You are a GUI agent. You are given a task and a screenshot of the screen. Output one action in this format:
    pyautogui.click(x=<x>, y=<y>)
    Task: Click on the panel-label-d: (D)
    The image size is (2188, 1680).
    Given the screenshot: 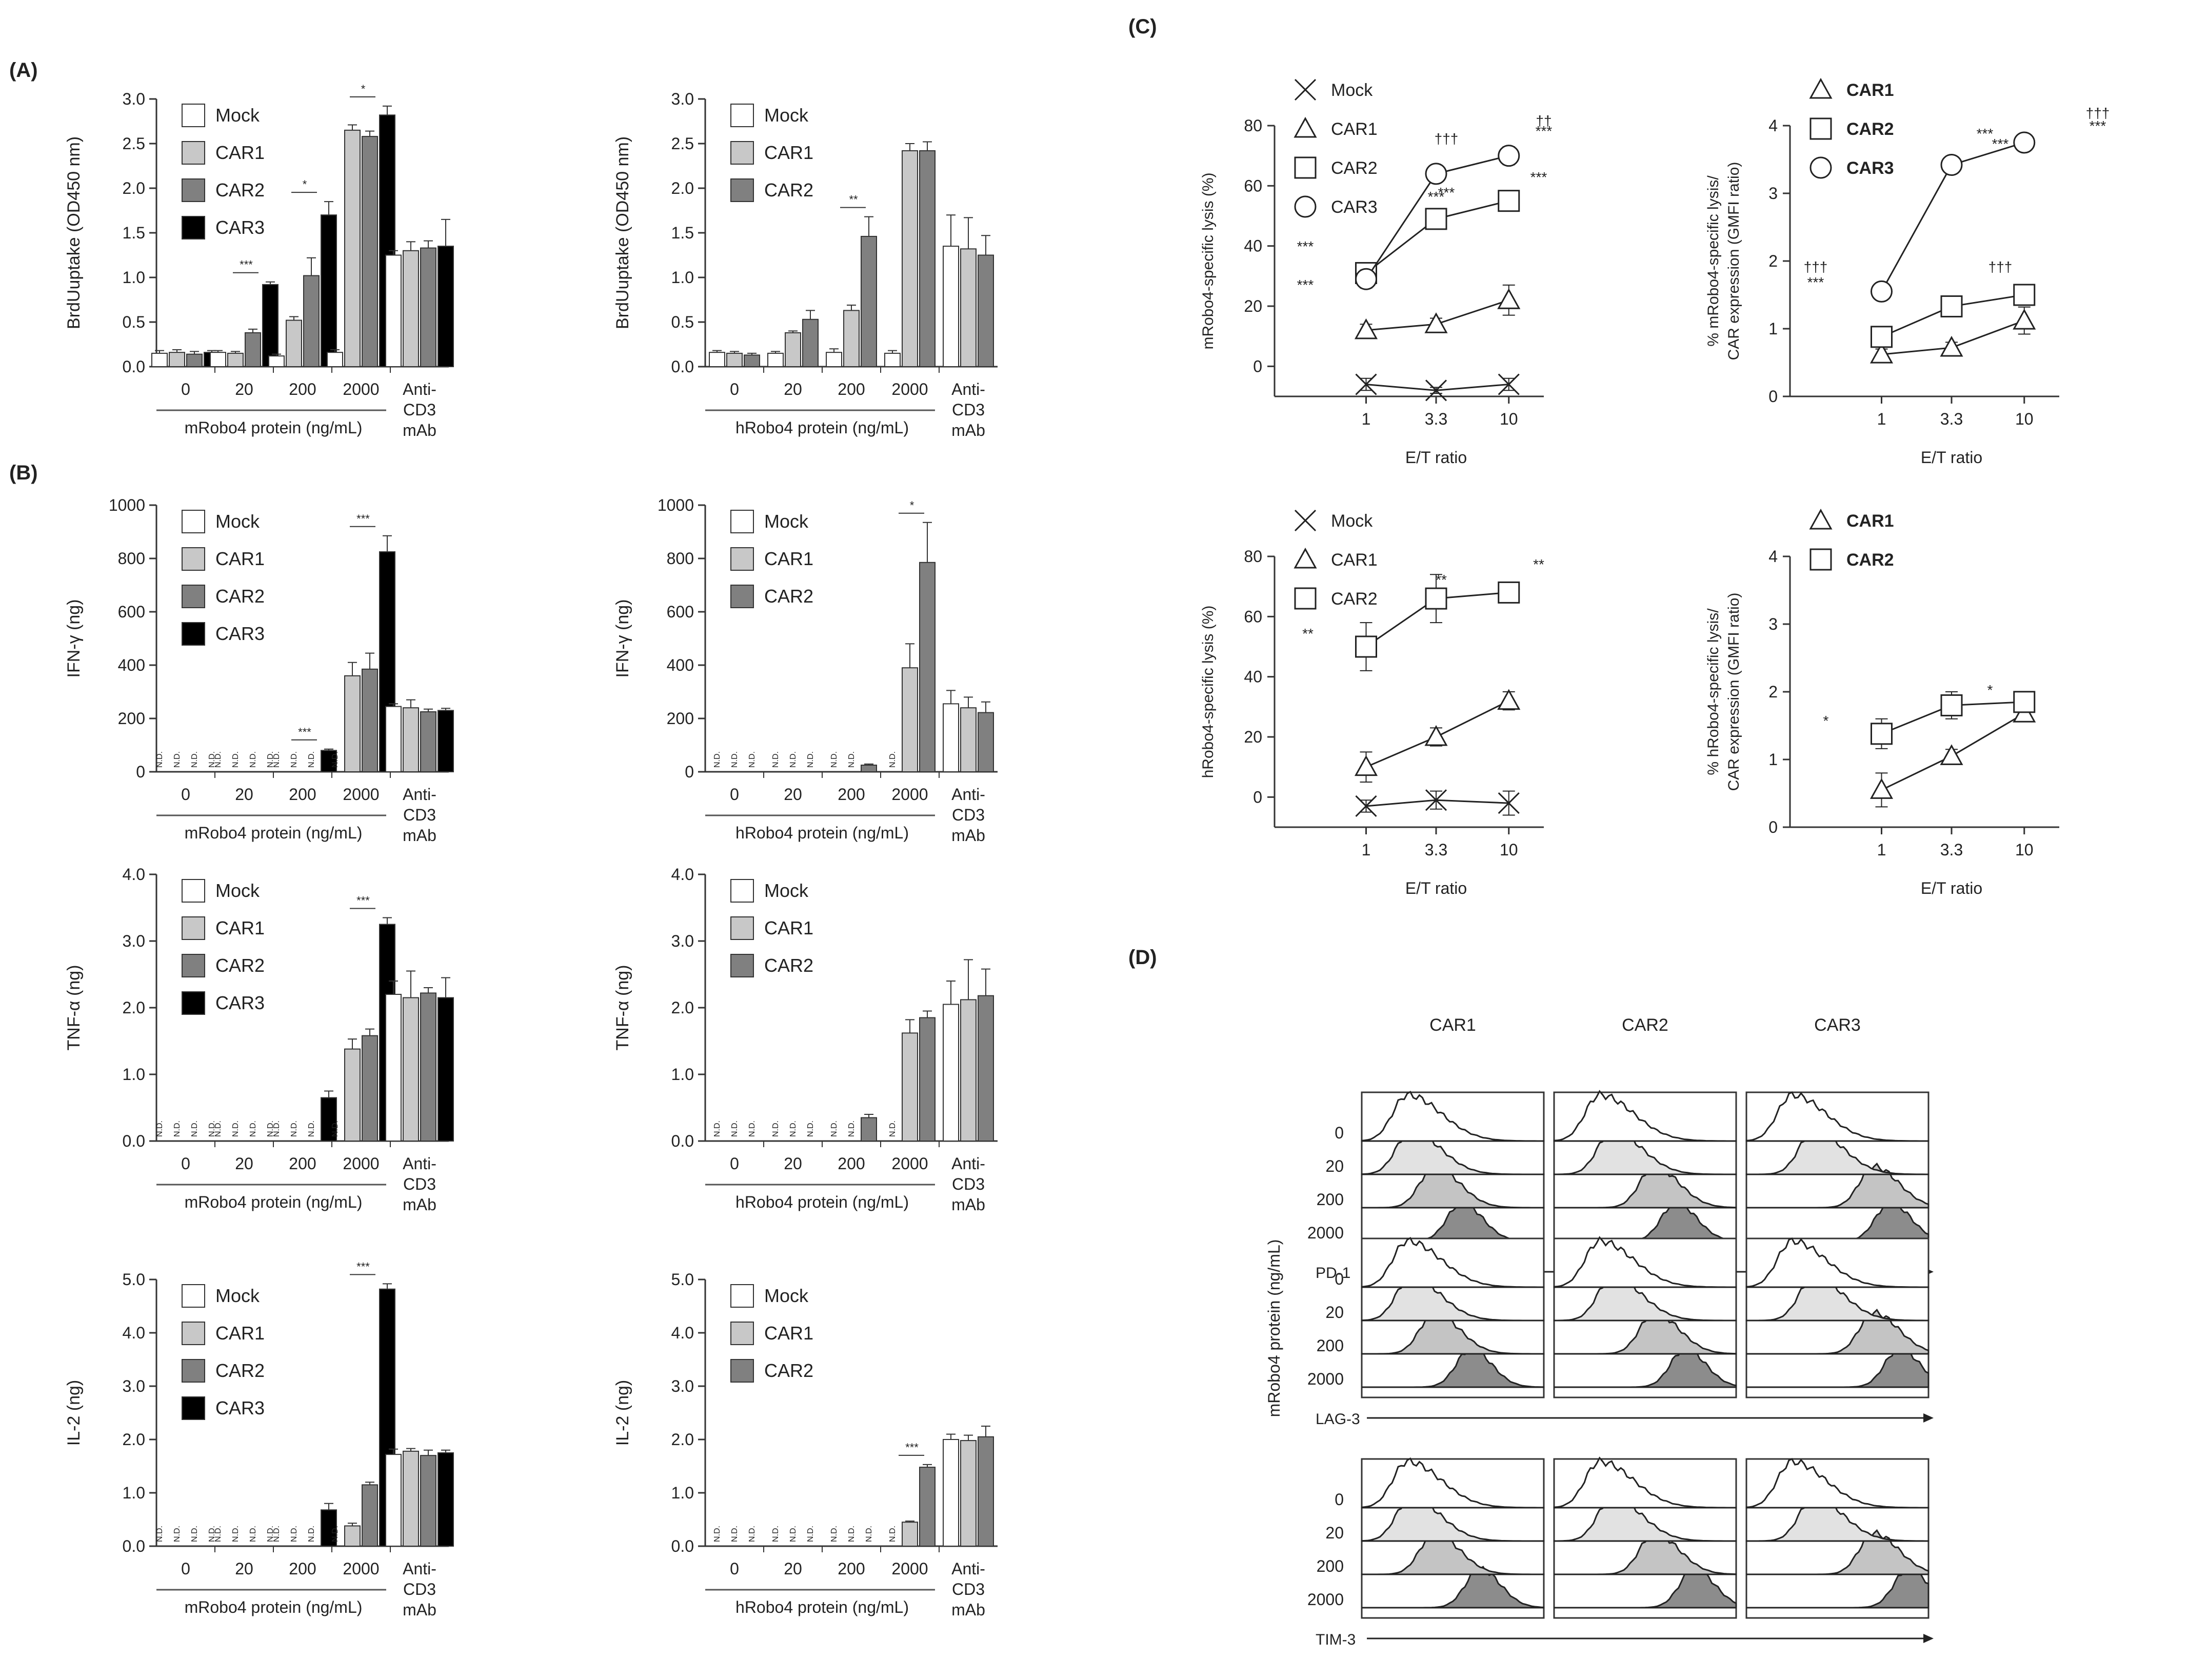 What is the action you would take?
    pyautogui.click(x=1142, y=957)
    